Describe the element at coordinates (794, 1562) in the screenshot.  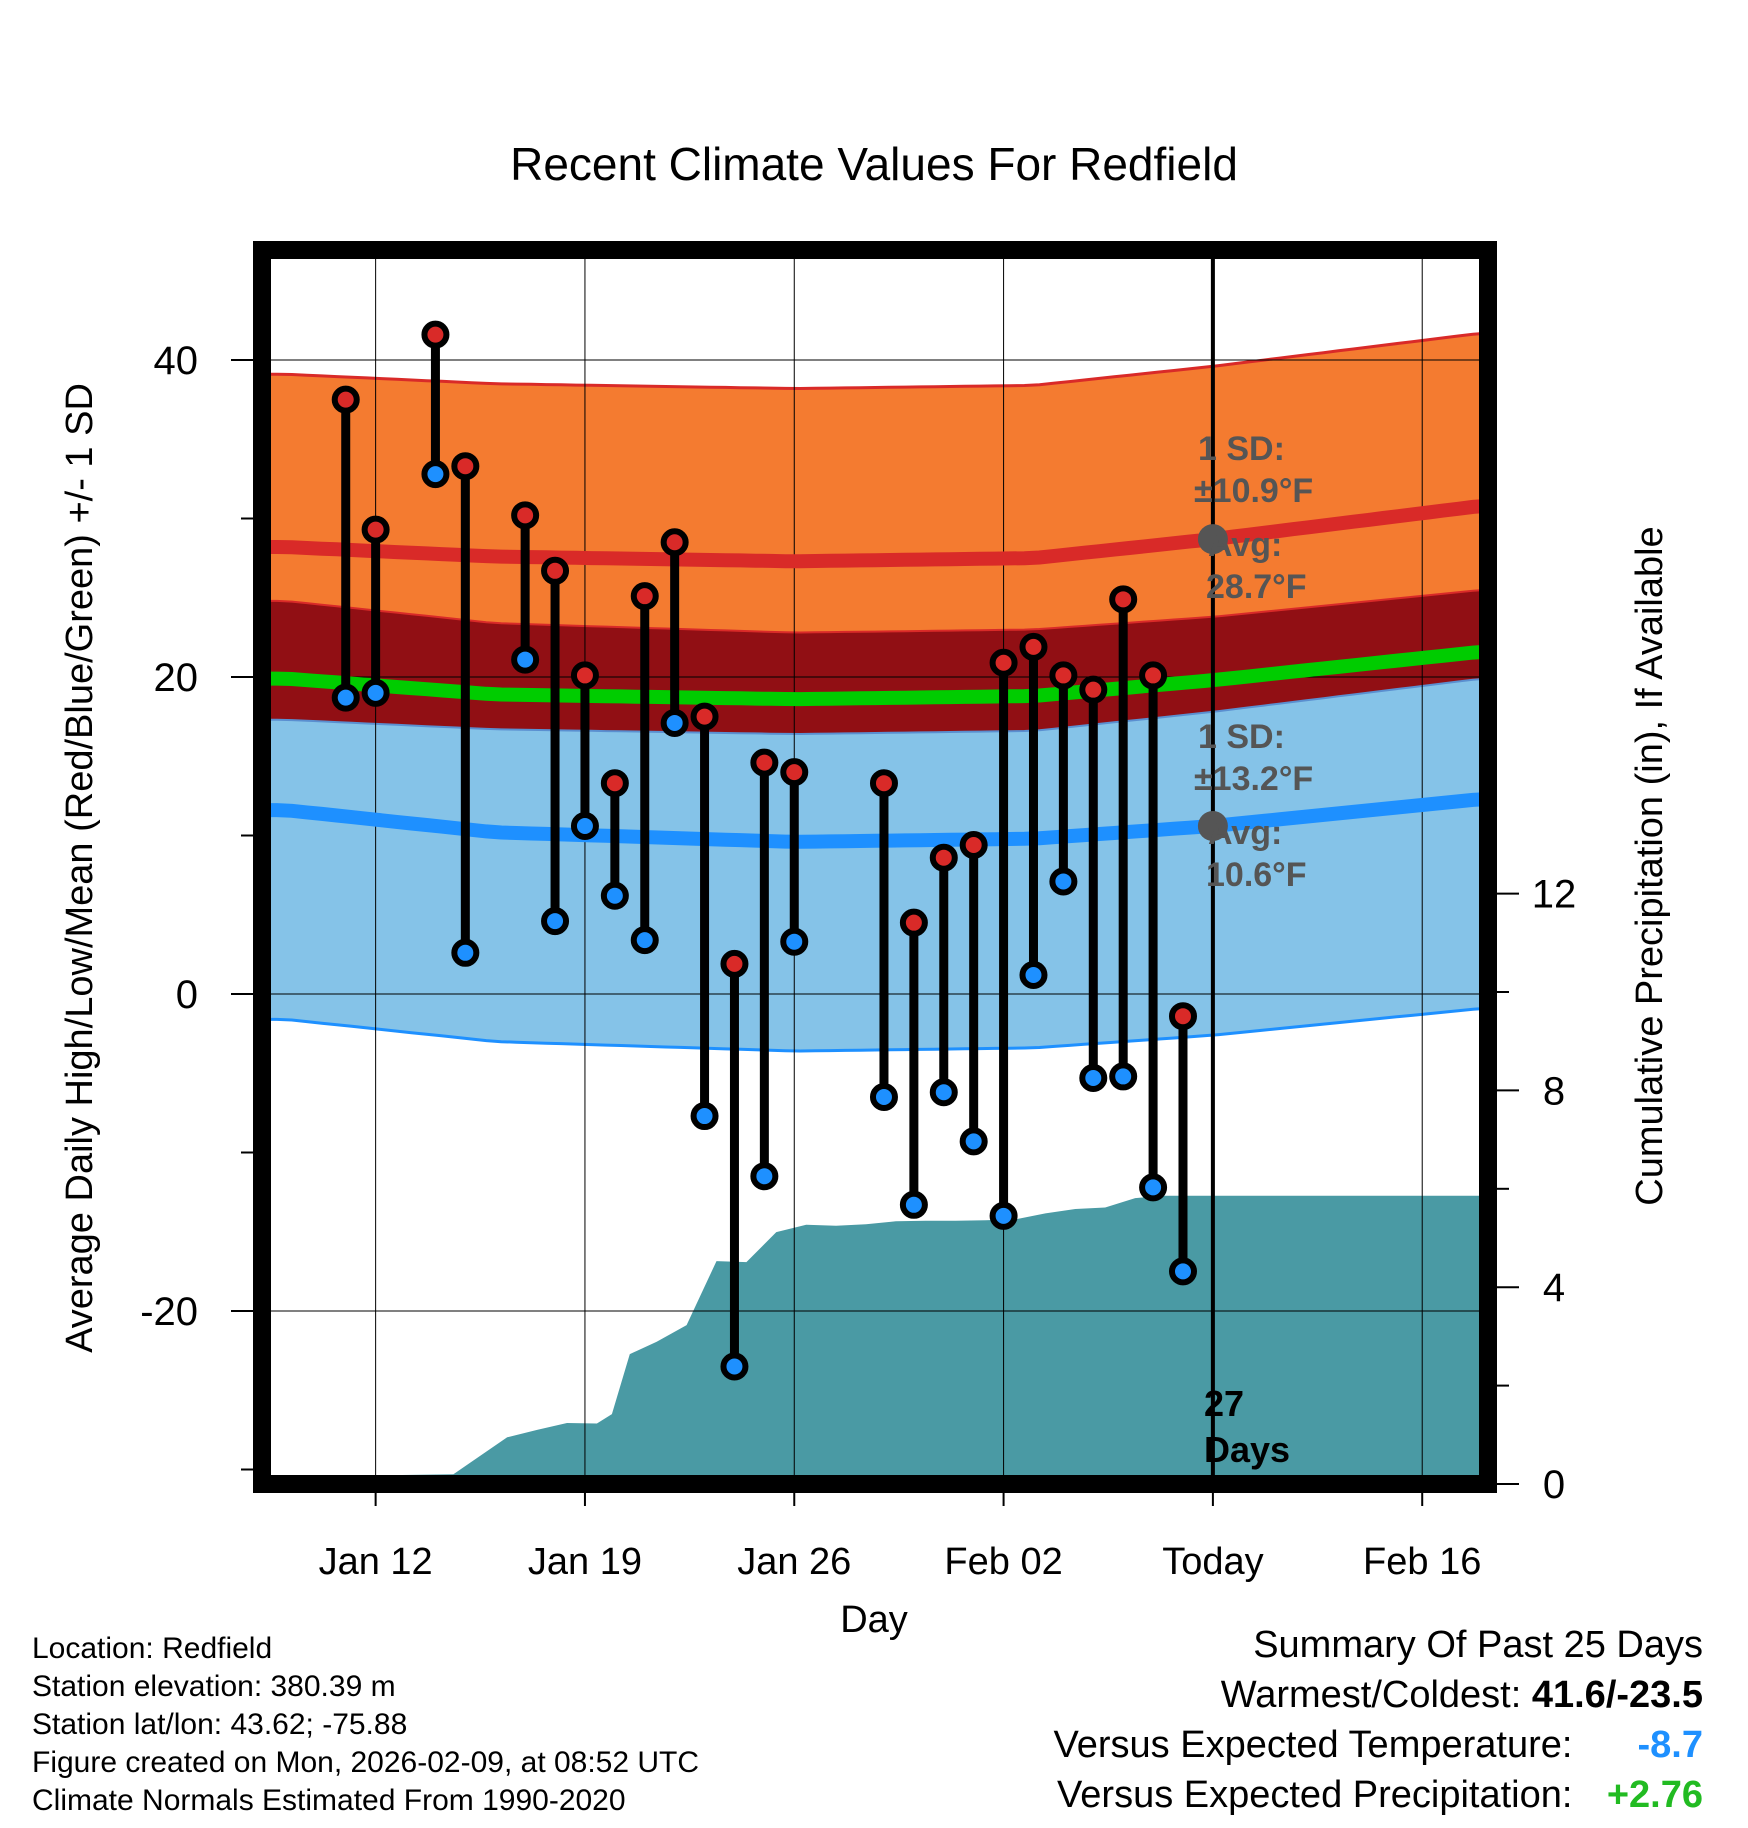
I see `x-tick-label: Jan 26` at that location.